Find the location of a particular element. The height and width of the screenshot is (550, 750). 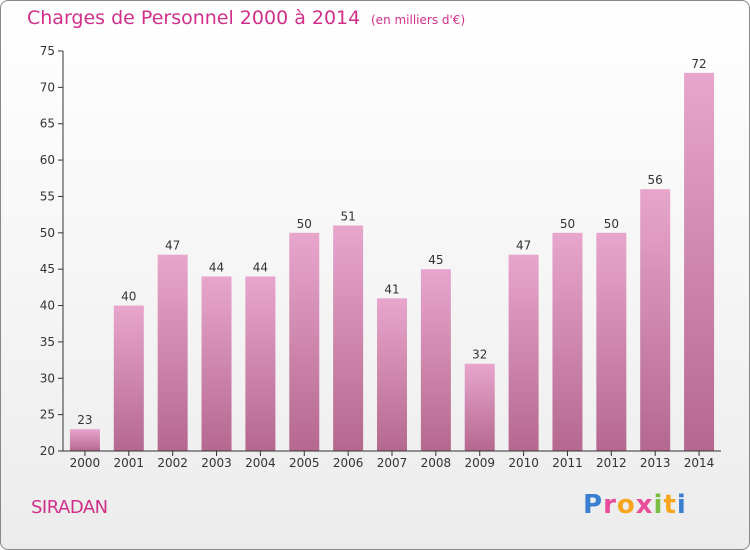

x-tick-label-2011: 2011 is located at coordinates (567, 463).